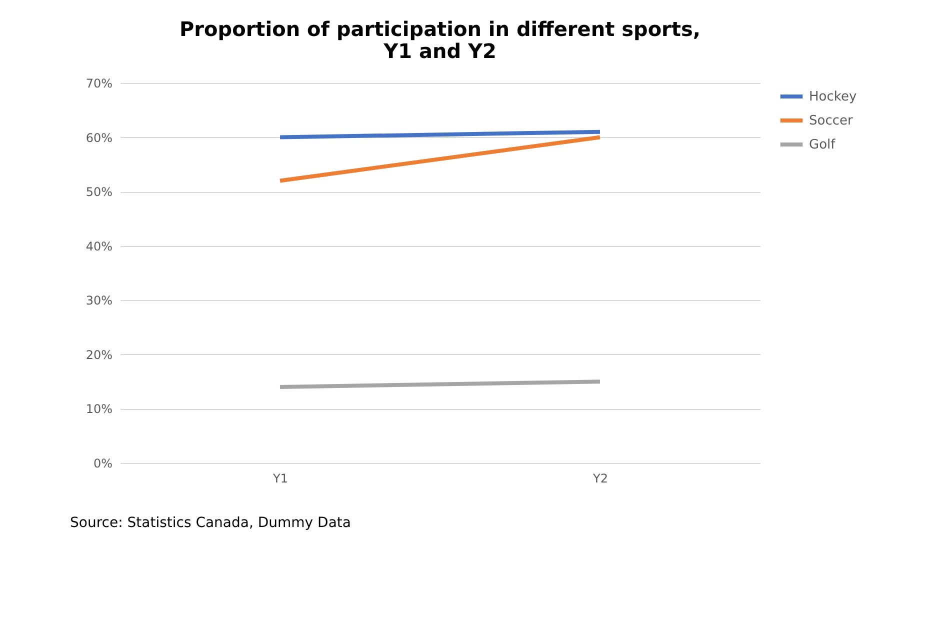  What do you see at coordinates (99, 83) in the screenshot?
I see `y-tick-label: 70%` at bounding box center [99, 83].